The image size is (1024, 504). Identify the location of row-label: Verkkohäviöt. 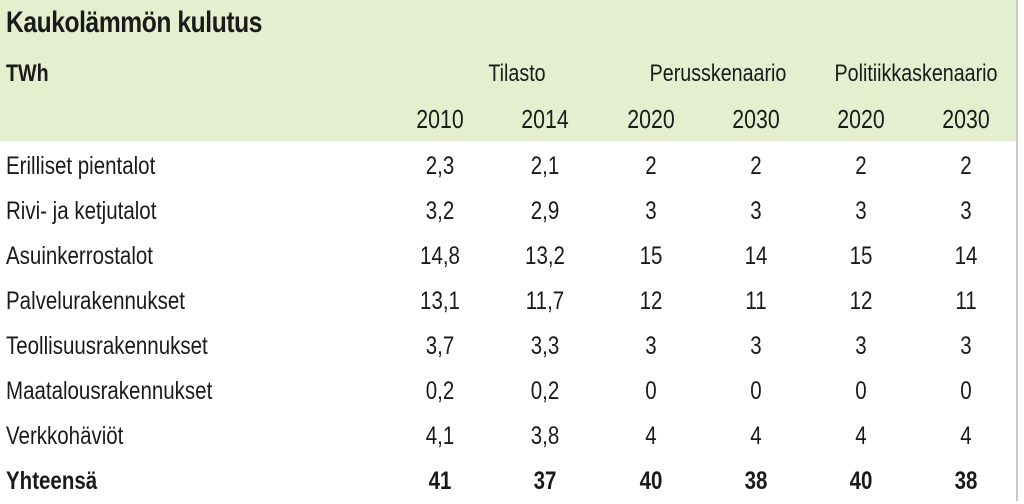
(65, 436).